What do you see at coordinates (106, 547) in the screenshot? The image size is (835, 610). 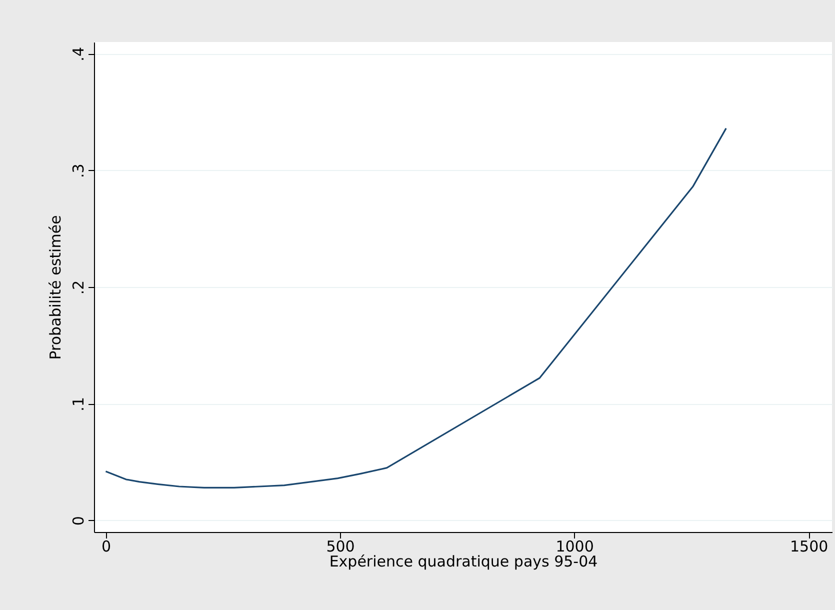 I see `x-tick-label: 0` at bounding box center [106, 547].